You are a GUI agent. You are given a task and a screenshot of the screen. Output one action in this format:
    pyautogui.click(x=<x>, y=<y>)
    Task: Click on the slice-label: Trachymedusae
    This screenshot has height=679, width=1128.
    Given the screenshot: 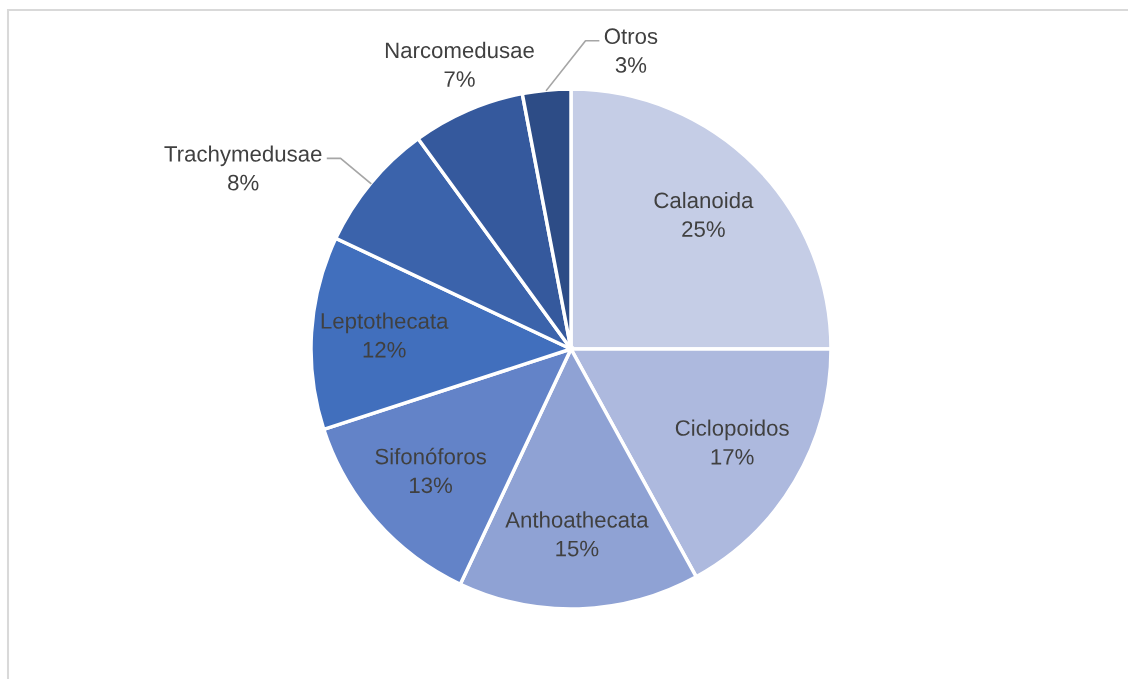 What is the action you would take?
    pyautogui.click(x=243, y=156)
    